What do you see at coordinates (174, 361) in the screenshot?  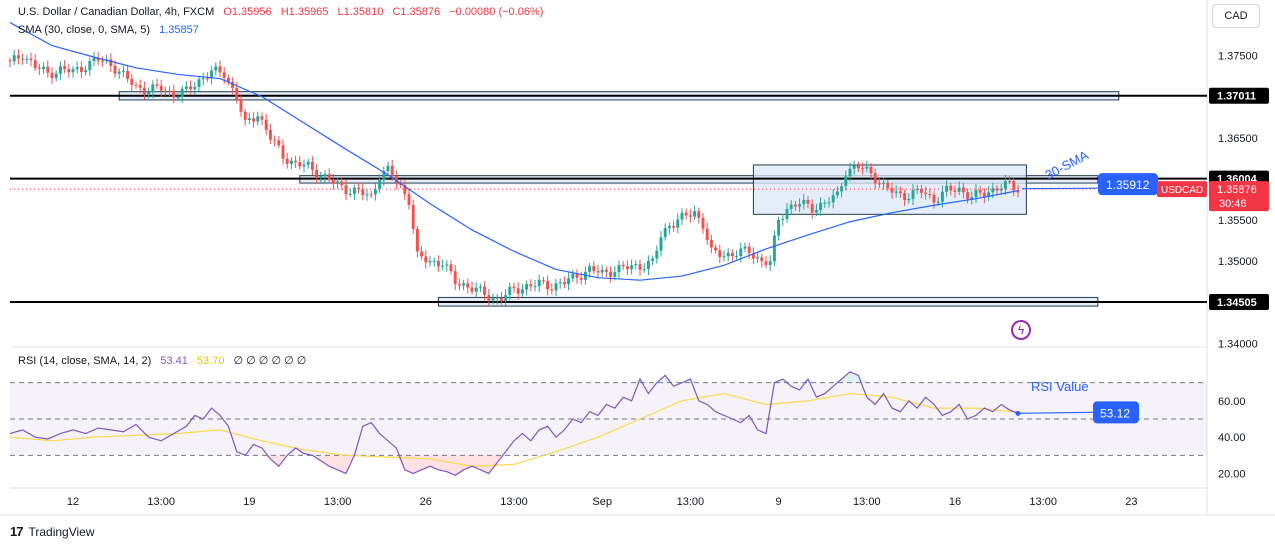 I see `rsi-legend-value: 53.41` at bounding box center [174, 361].